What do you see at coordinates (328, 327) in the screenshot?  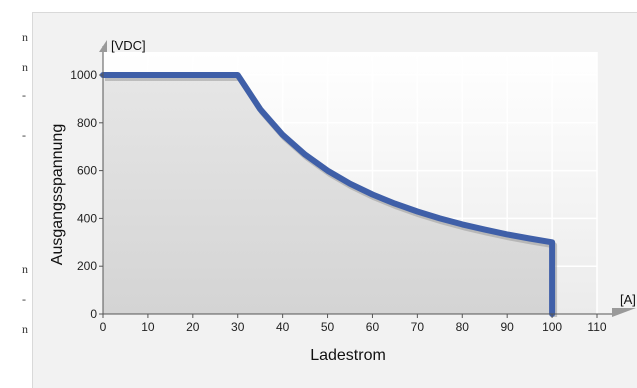 I see `x-tick-label: 50` at bounding box center [328, 327].